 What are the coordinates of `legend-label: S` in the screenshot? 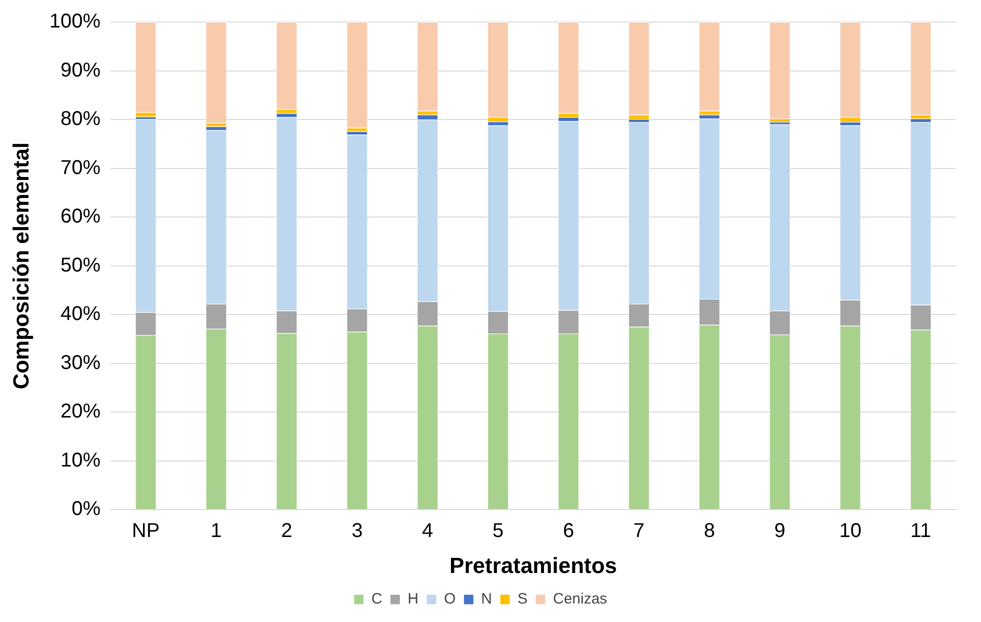 It's located at (522, 599).